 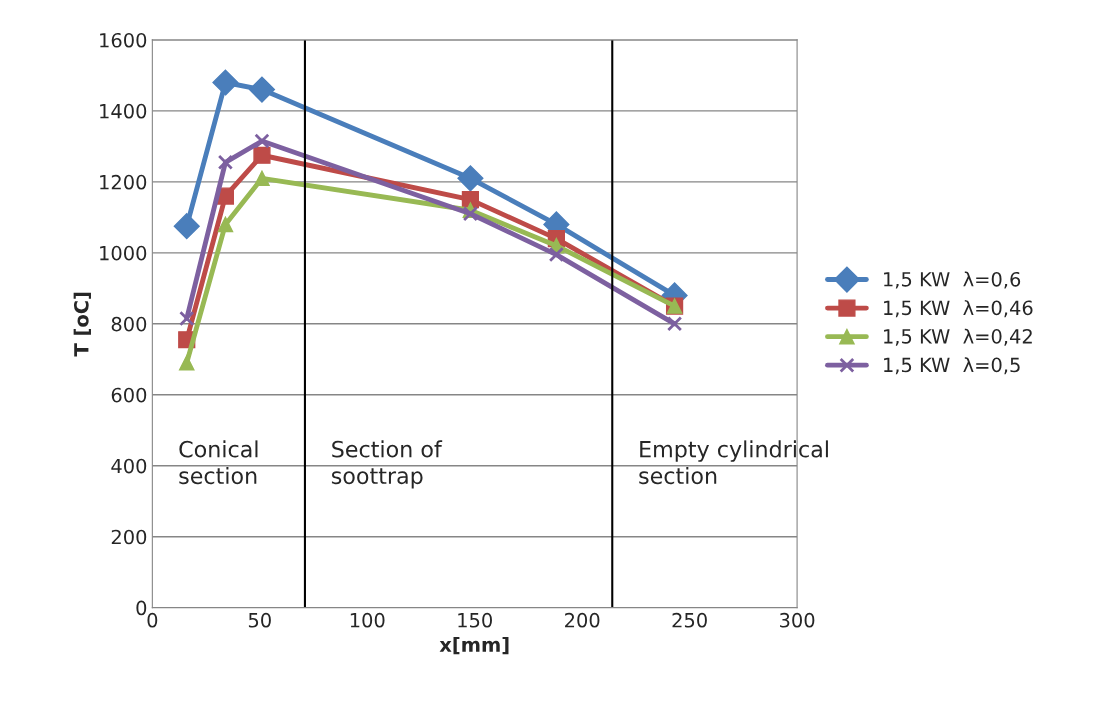 I want to click on annotation: Empty cylindrical section, so click(x=733, y=462).